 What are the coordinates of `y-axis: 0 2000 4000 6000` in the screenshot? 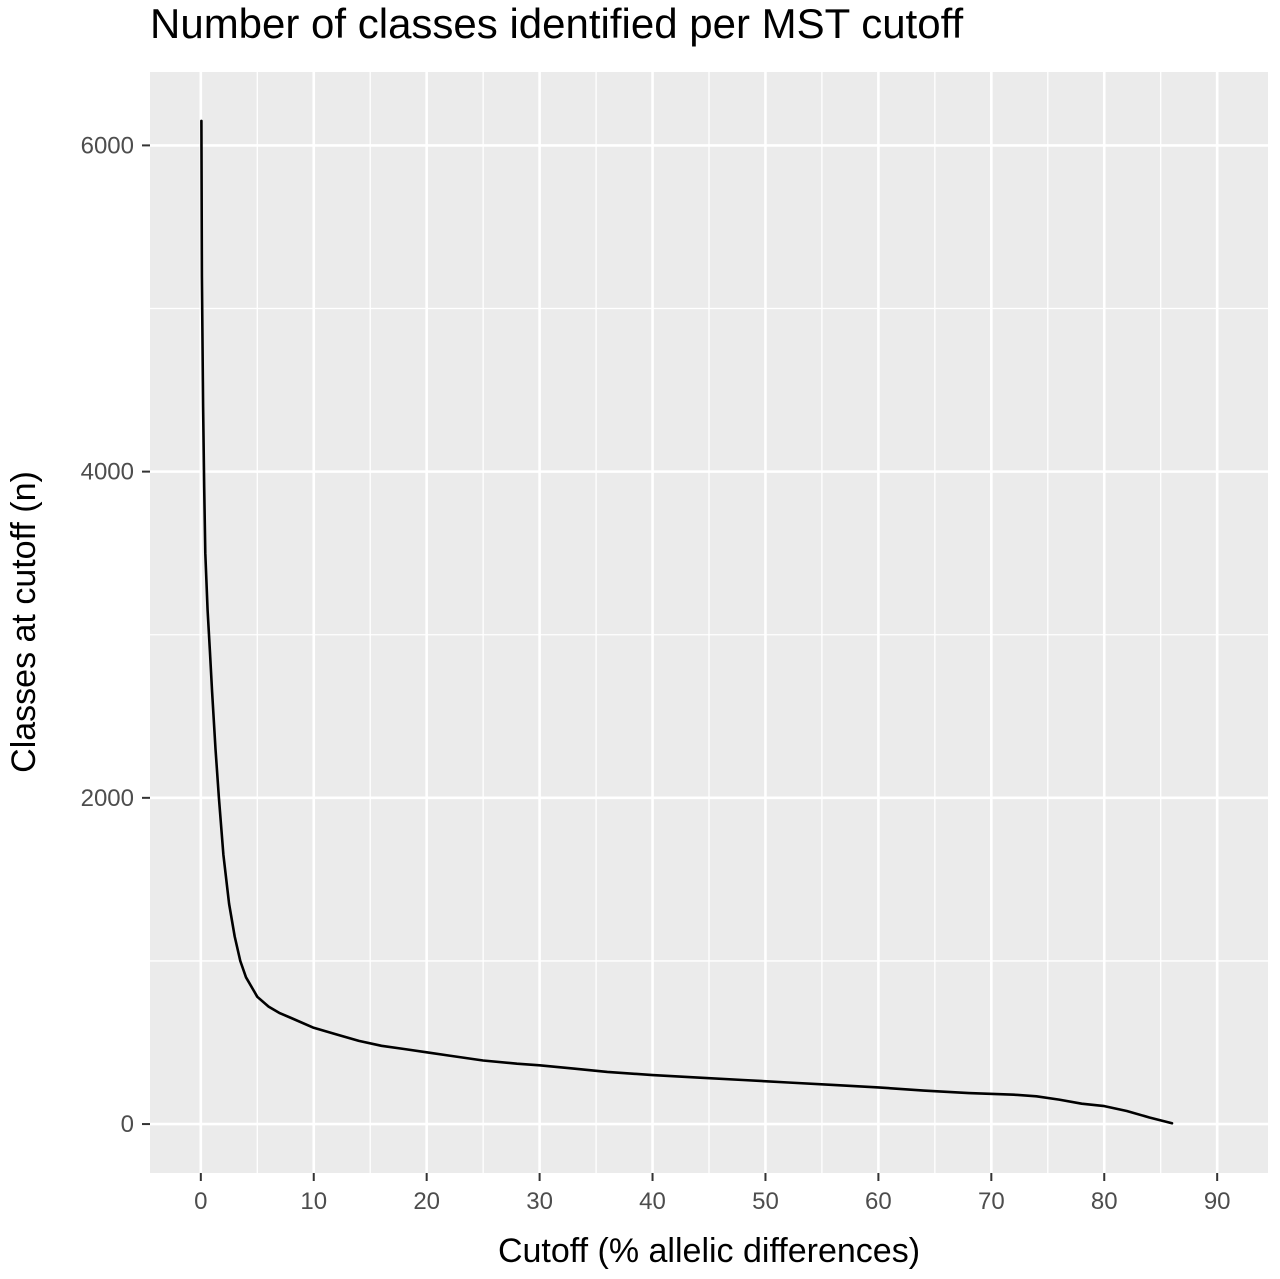 It's located at (115, 635).